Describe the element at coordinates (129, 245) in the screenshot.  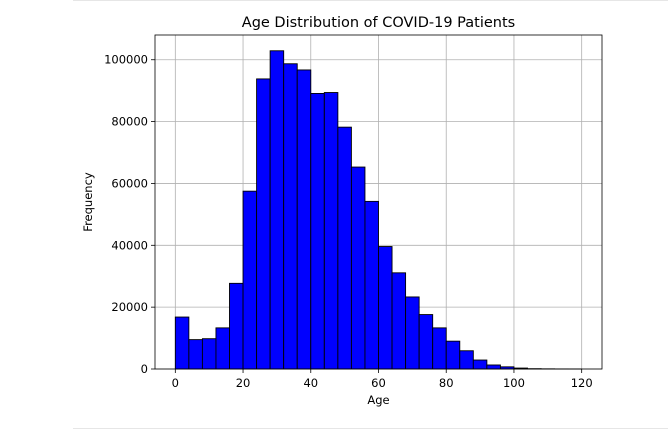
I see `y-tick-label: 40000` at that location.